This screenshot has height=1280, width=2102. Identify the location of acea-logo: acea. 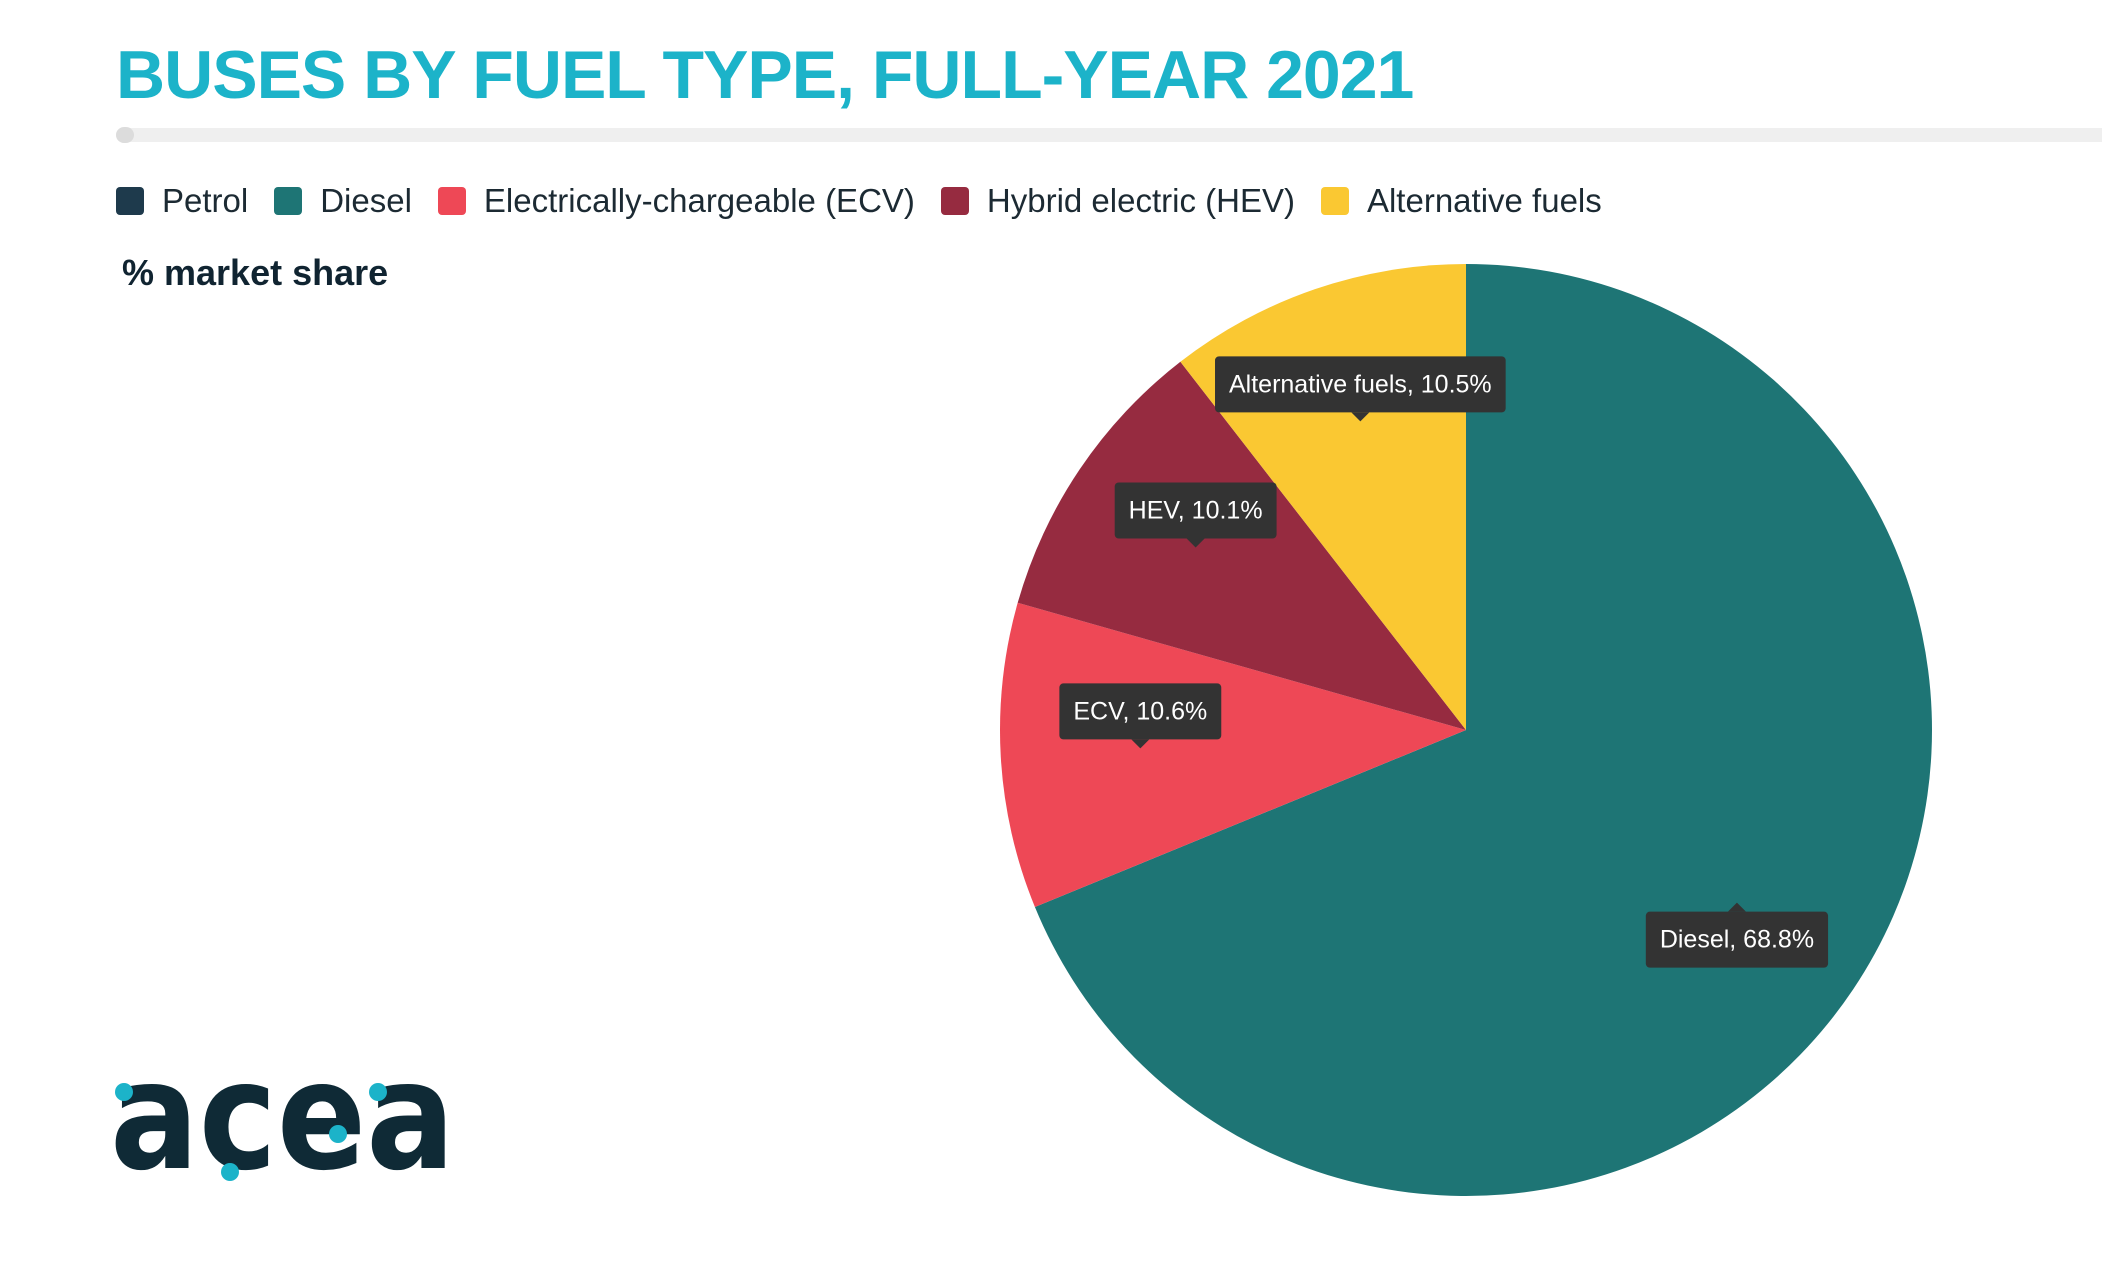
(282, 1125).